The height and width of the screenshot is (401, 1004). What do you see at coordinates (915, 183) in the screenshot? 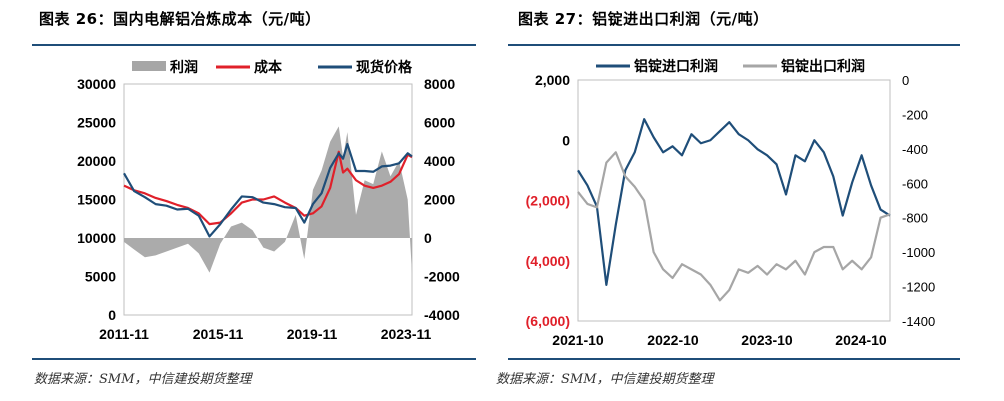
I see `y-right-tick-label: -600` at bounding box center [915, 183].